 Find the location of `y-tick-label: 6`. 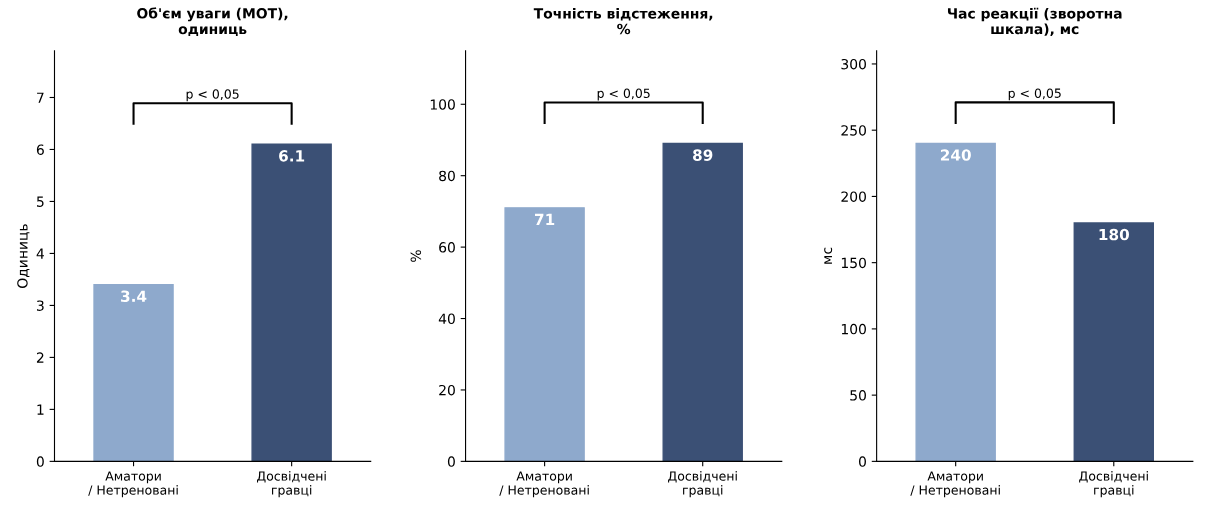

y-tick-label: 6 is located at coordinates (40, 149).